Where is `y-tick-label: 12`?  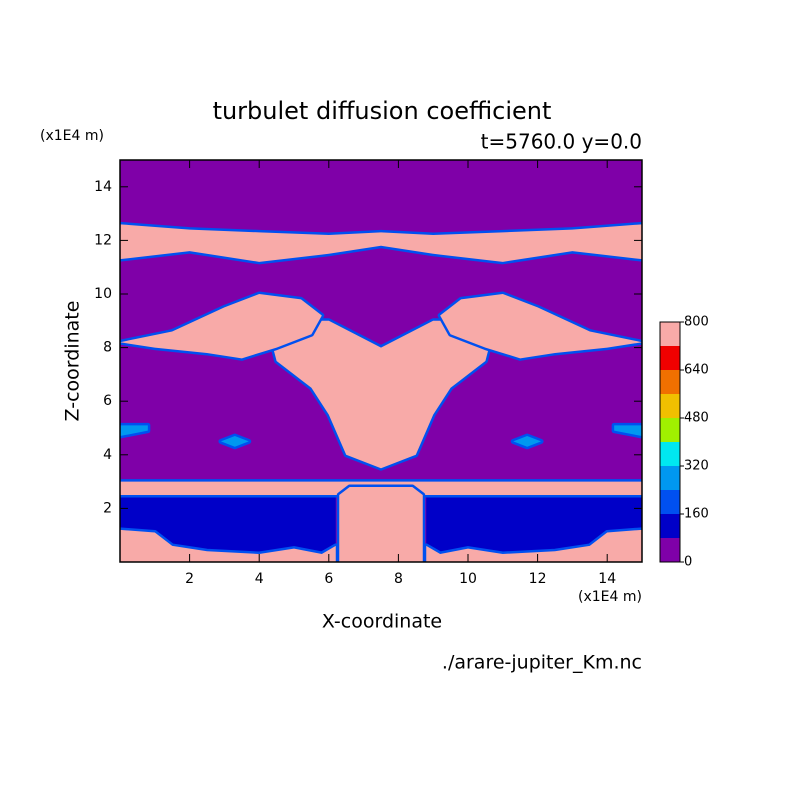
y-tick-label: 12 is located at coordinates (103, 240).